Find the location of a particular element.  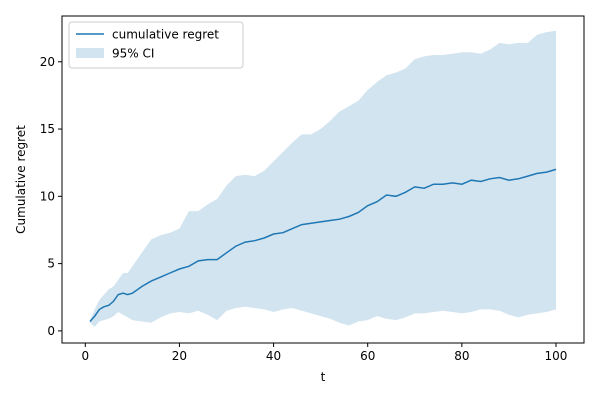

y-tick-label: 10 is located at coordinates (47, 196).